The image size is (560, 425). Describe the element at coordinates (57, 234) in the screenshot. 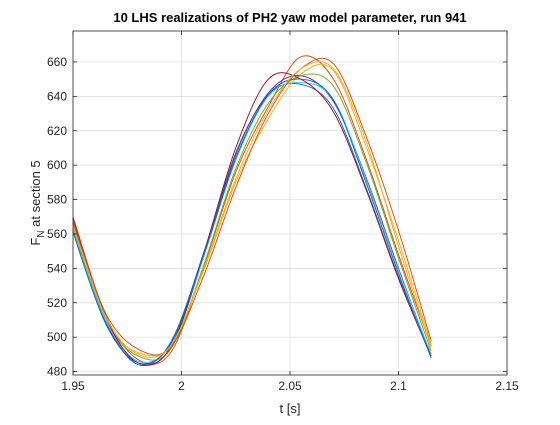

I see `y-tick-label: 560` at that location.